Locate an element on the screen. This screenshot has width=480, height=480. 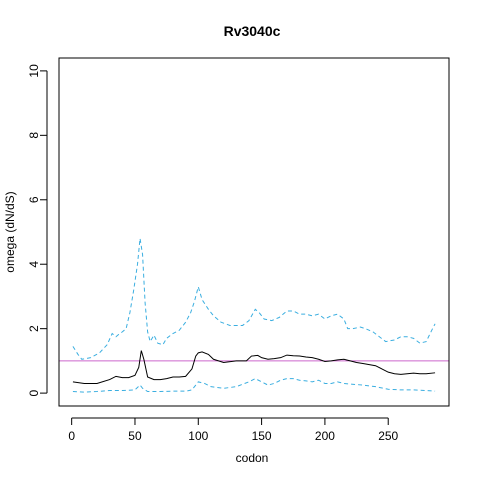
omega-mean-line is located at coordinates (254, 367).